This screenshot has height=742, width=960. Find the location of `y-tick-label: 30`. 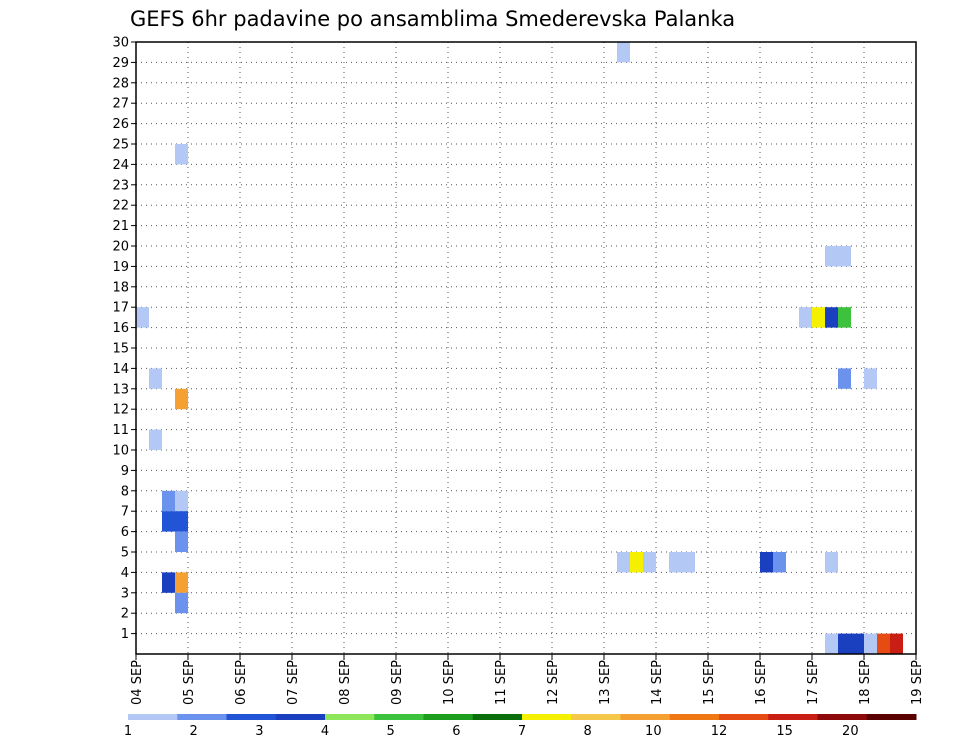

y-tick-label: 30 is located at coordinates (120, 43).